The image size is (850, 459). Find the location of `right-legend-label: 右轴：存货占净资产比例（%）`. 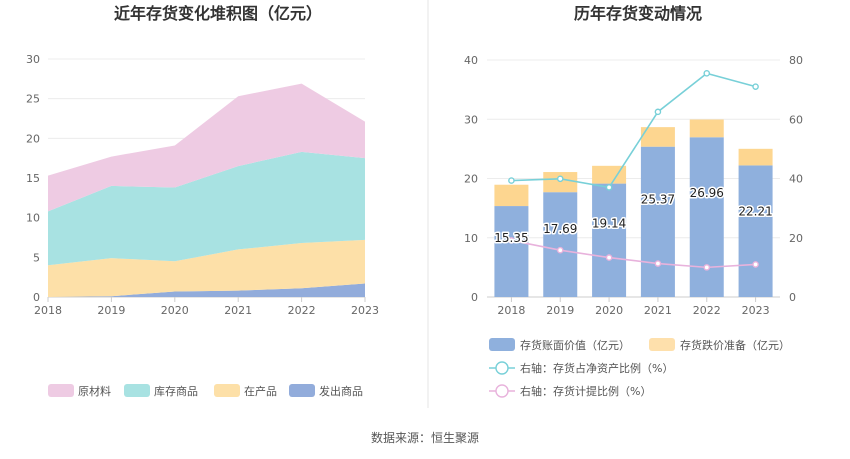

right-legend-label: 右轴：存货占净资产比例（%） is located at coordinates (596, 368).